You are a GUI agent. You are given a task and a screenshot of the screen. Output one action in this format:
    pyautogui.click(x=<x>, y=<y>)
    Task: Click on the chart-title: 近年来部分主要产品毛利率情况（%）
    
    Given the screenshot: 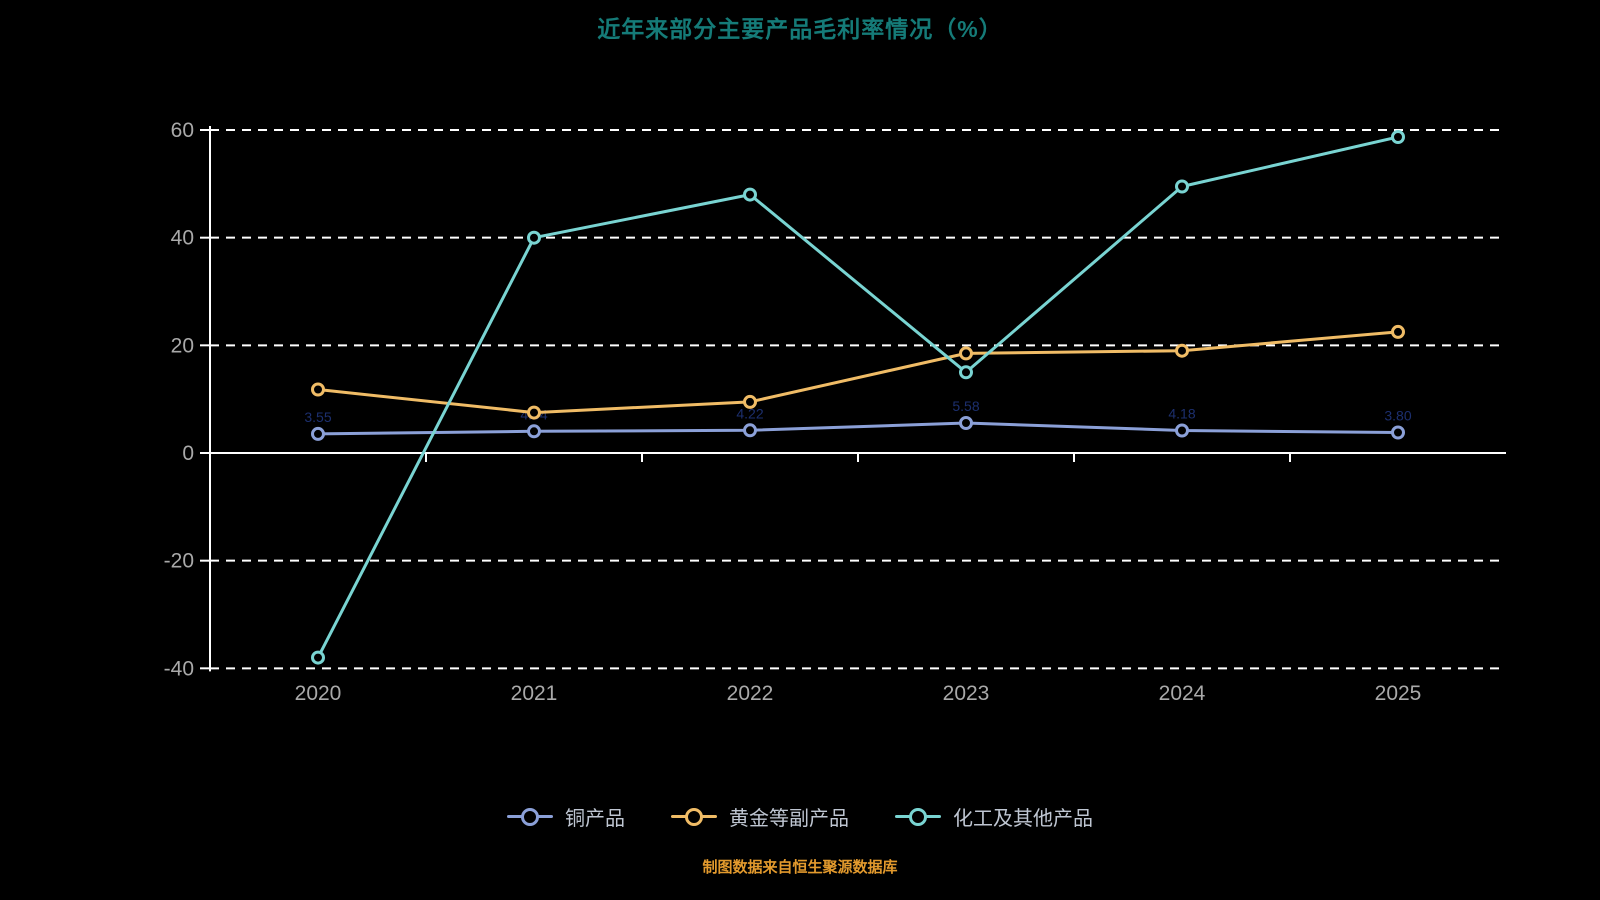 What is the action you would take?
    pyautogui.click(x=800, y=29)
    